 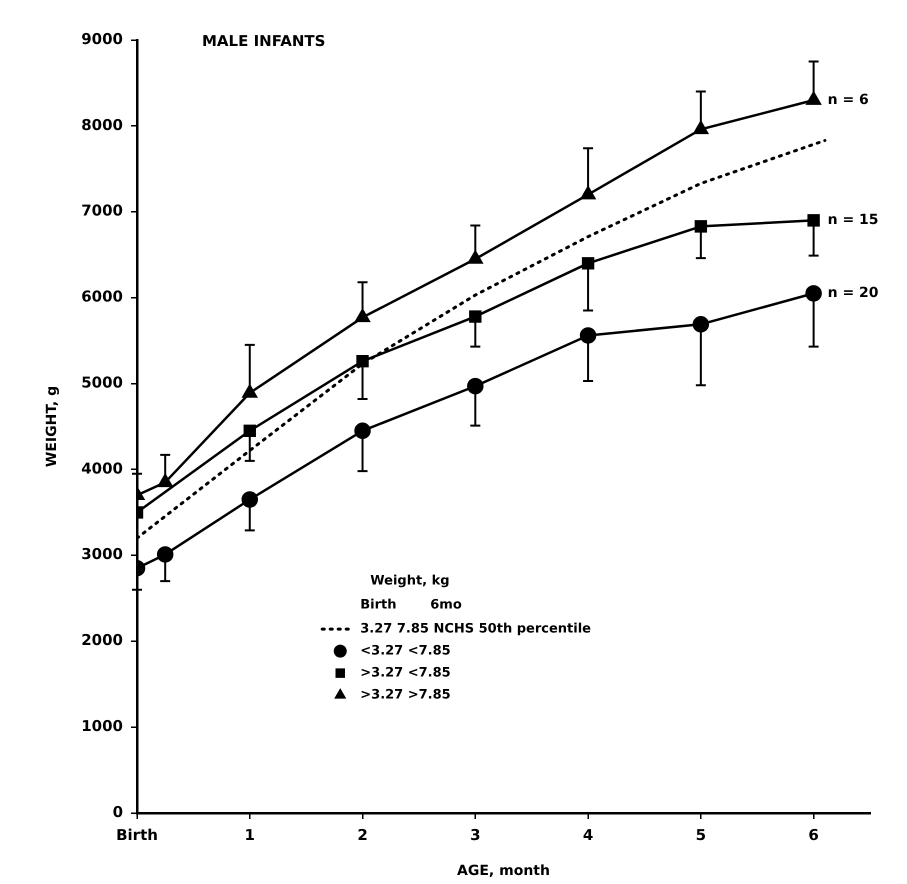 What do you see at coordinates (249, 835) in the screenshot?
I see `x-tick-label: 1` at bounding box center [249, 835].